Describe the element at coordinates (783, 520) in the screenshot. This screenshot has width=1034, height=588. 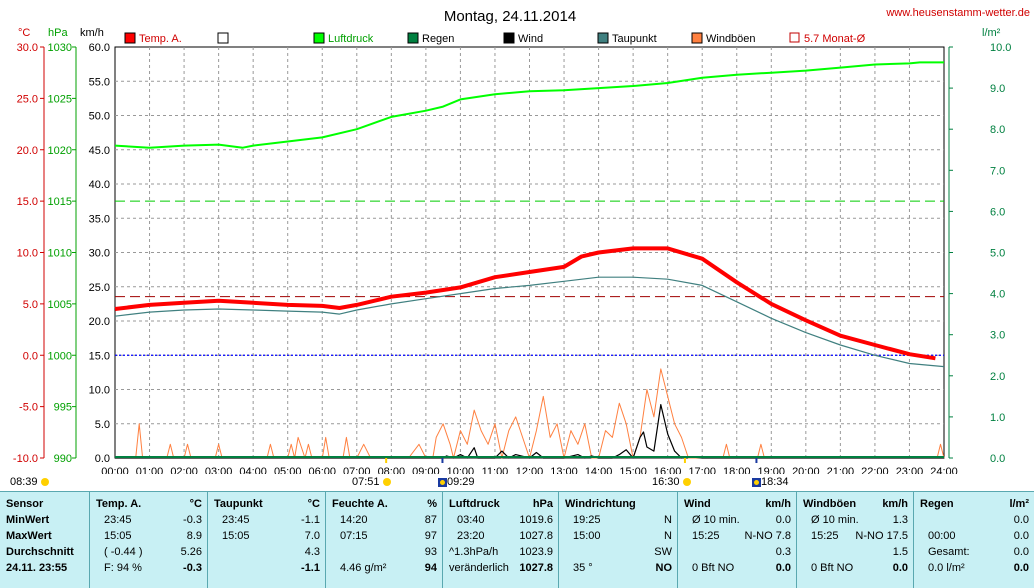
I see `wind-row-0-value: 0.0` at that location.